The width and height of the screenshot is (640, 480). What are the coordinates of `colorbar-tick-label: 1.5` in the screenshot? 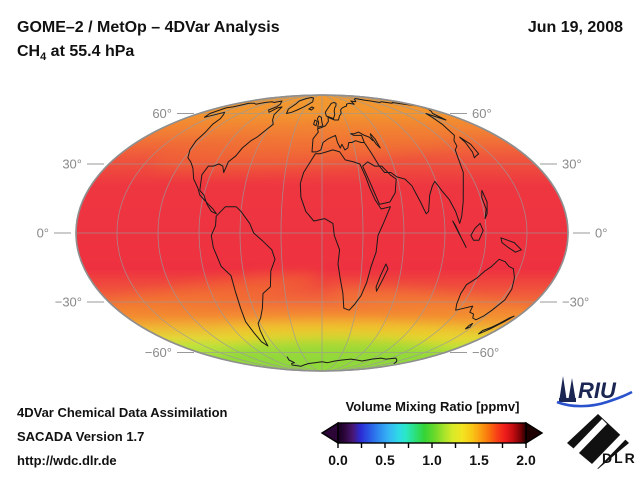 It's located at (479, 460).